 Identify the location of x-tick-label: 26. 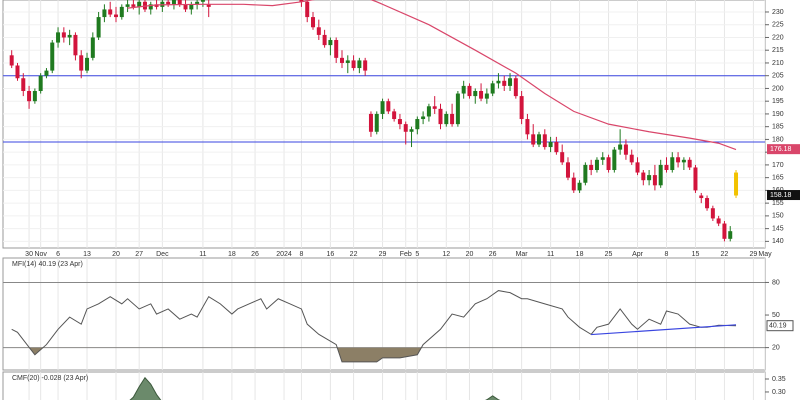
(493, 254).